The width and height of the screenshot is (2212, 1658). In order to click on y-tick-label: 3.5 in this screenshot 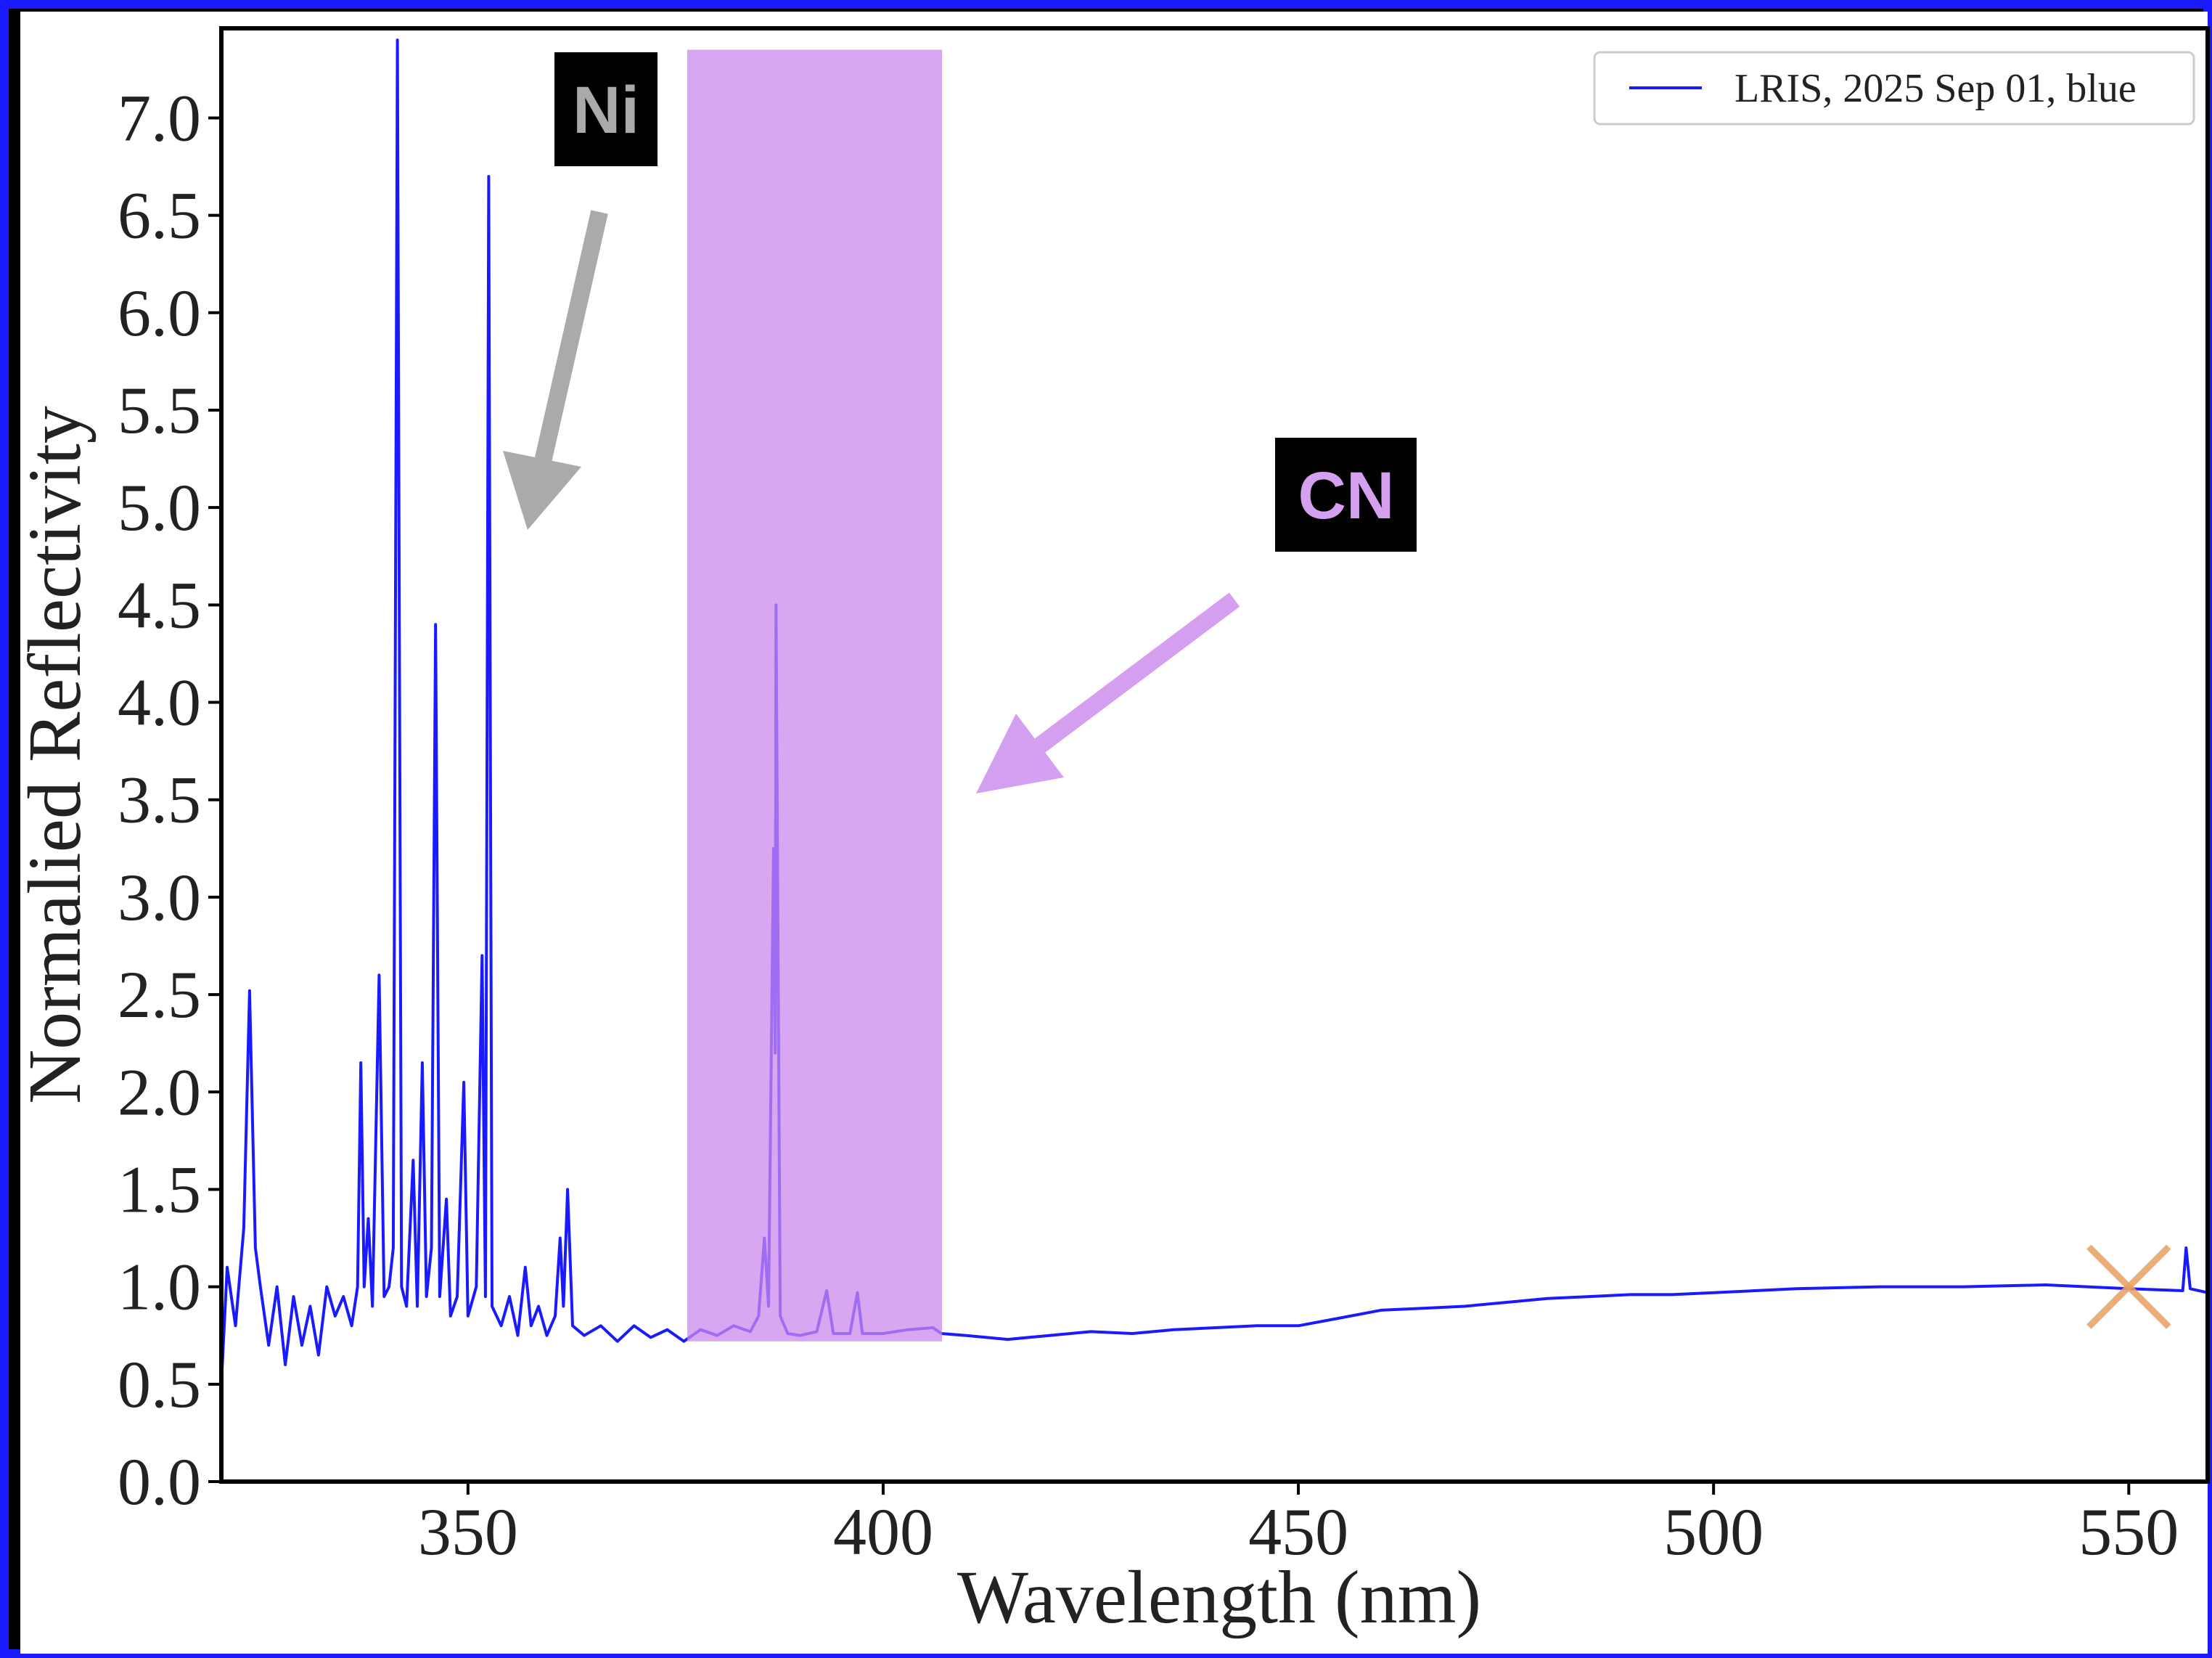, I will do `click(159, 800)`.